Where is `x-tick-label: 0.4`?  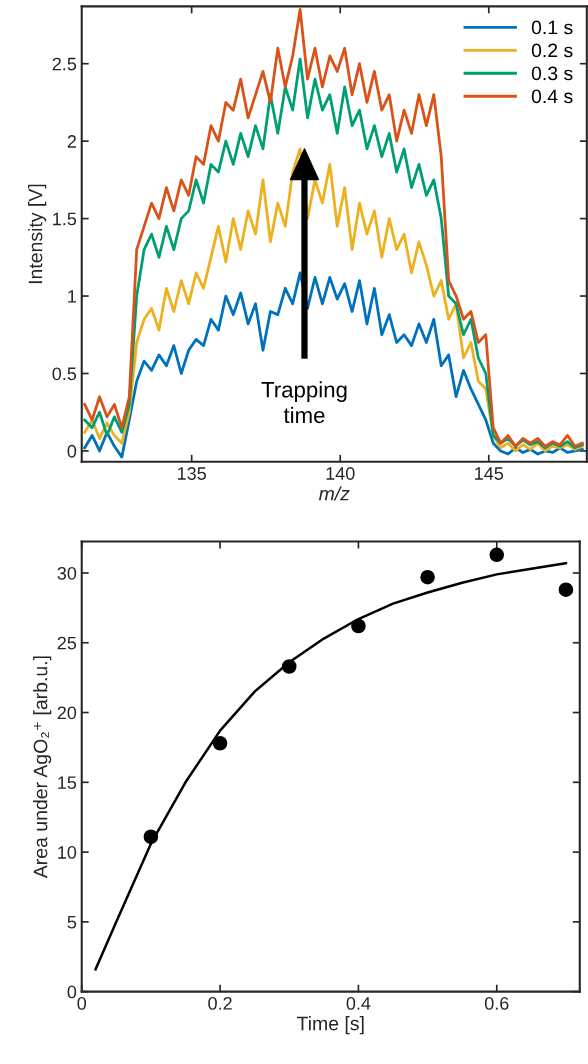
x-tick-label: 0.4 is located at coordinates (358, 1003).